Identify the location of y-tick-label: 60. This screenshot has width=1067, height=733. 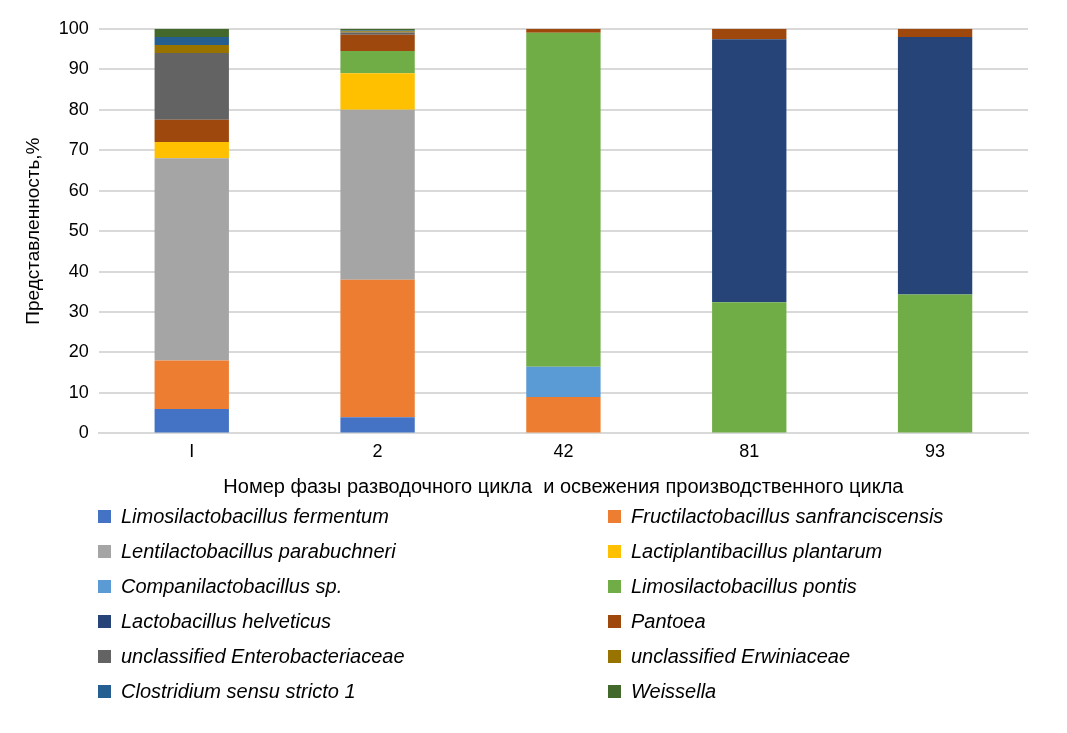
(78, 189).